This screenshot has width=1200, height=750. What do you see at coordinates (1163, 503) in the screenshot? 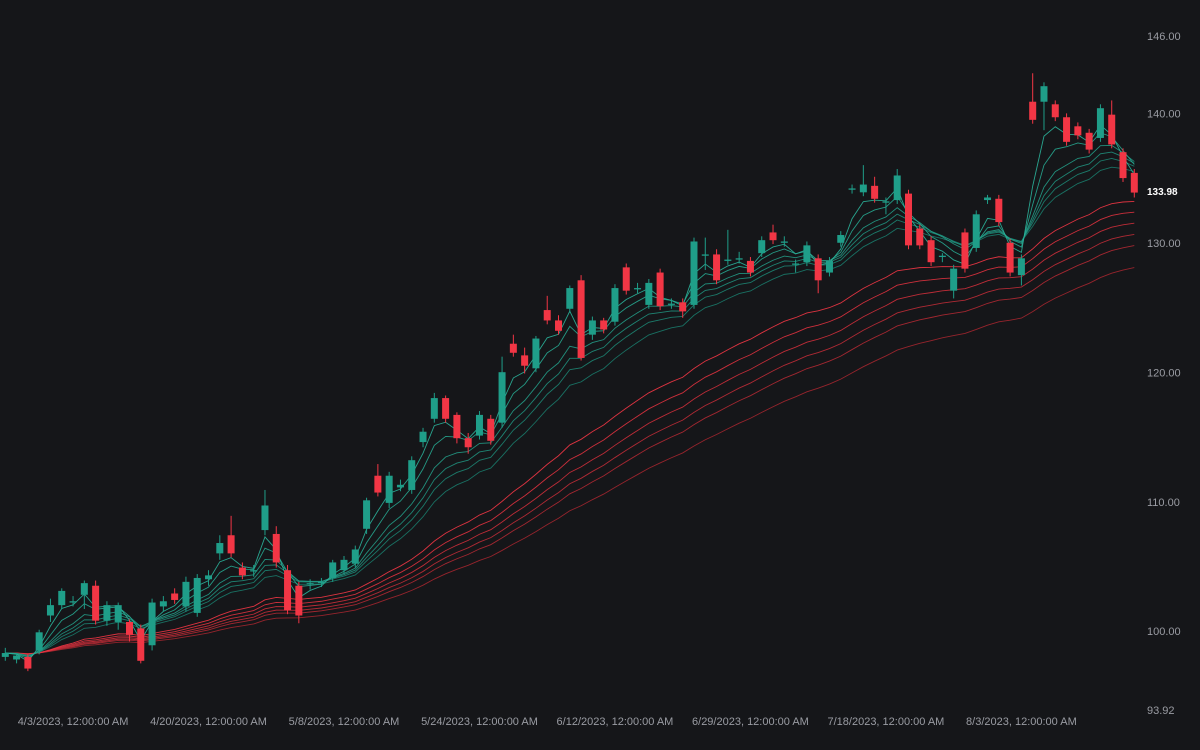
I see `y-tick-label: 110.00` at bounding box center [1163, 503].